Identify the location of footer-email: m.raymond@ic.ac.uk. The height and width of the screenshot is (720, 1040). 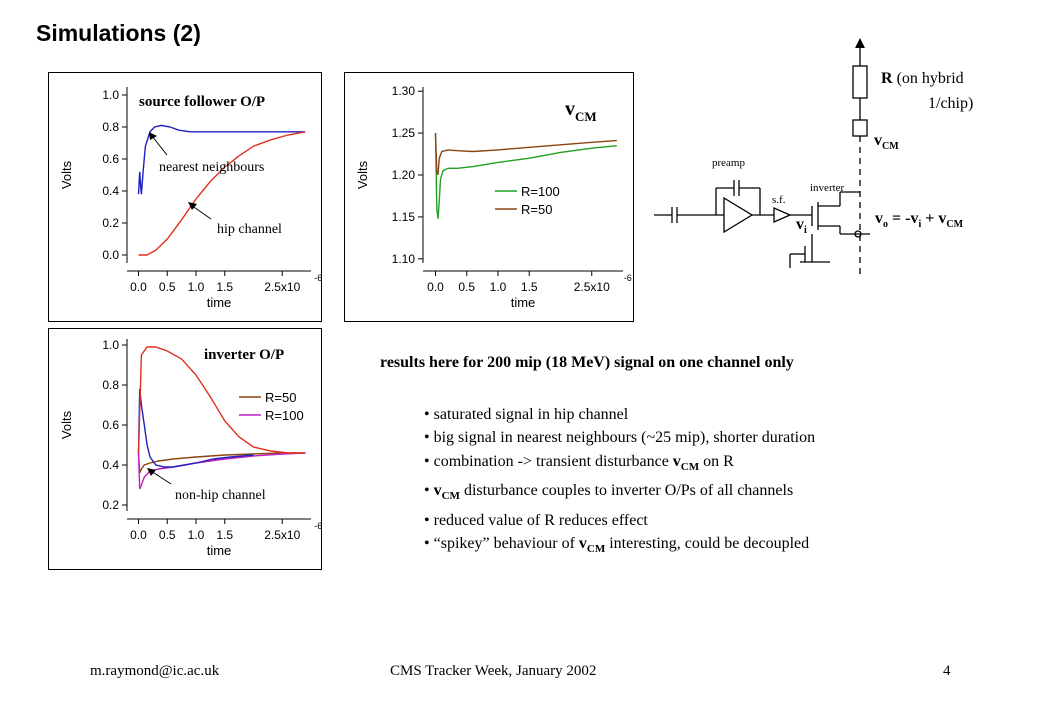
(155, 671).